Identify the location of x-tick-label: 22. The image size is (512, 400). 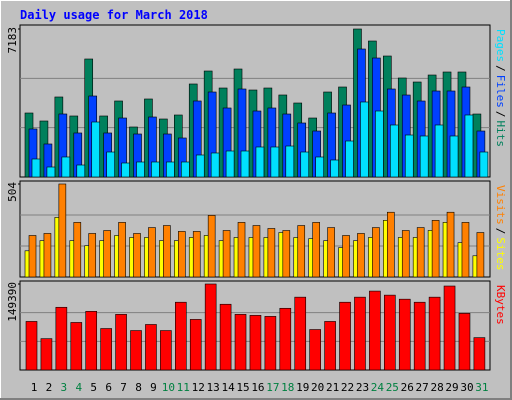
(347, 387).